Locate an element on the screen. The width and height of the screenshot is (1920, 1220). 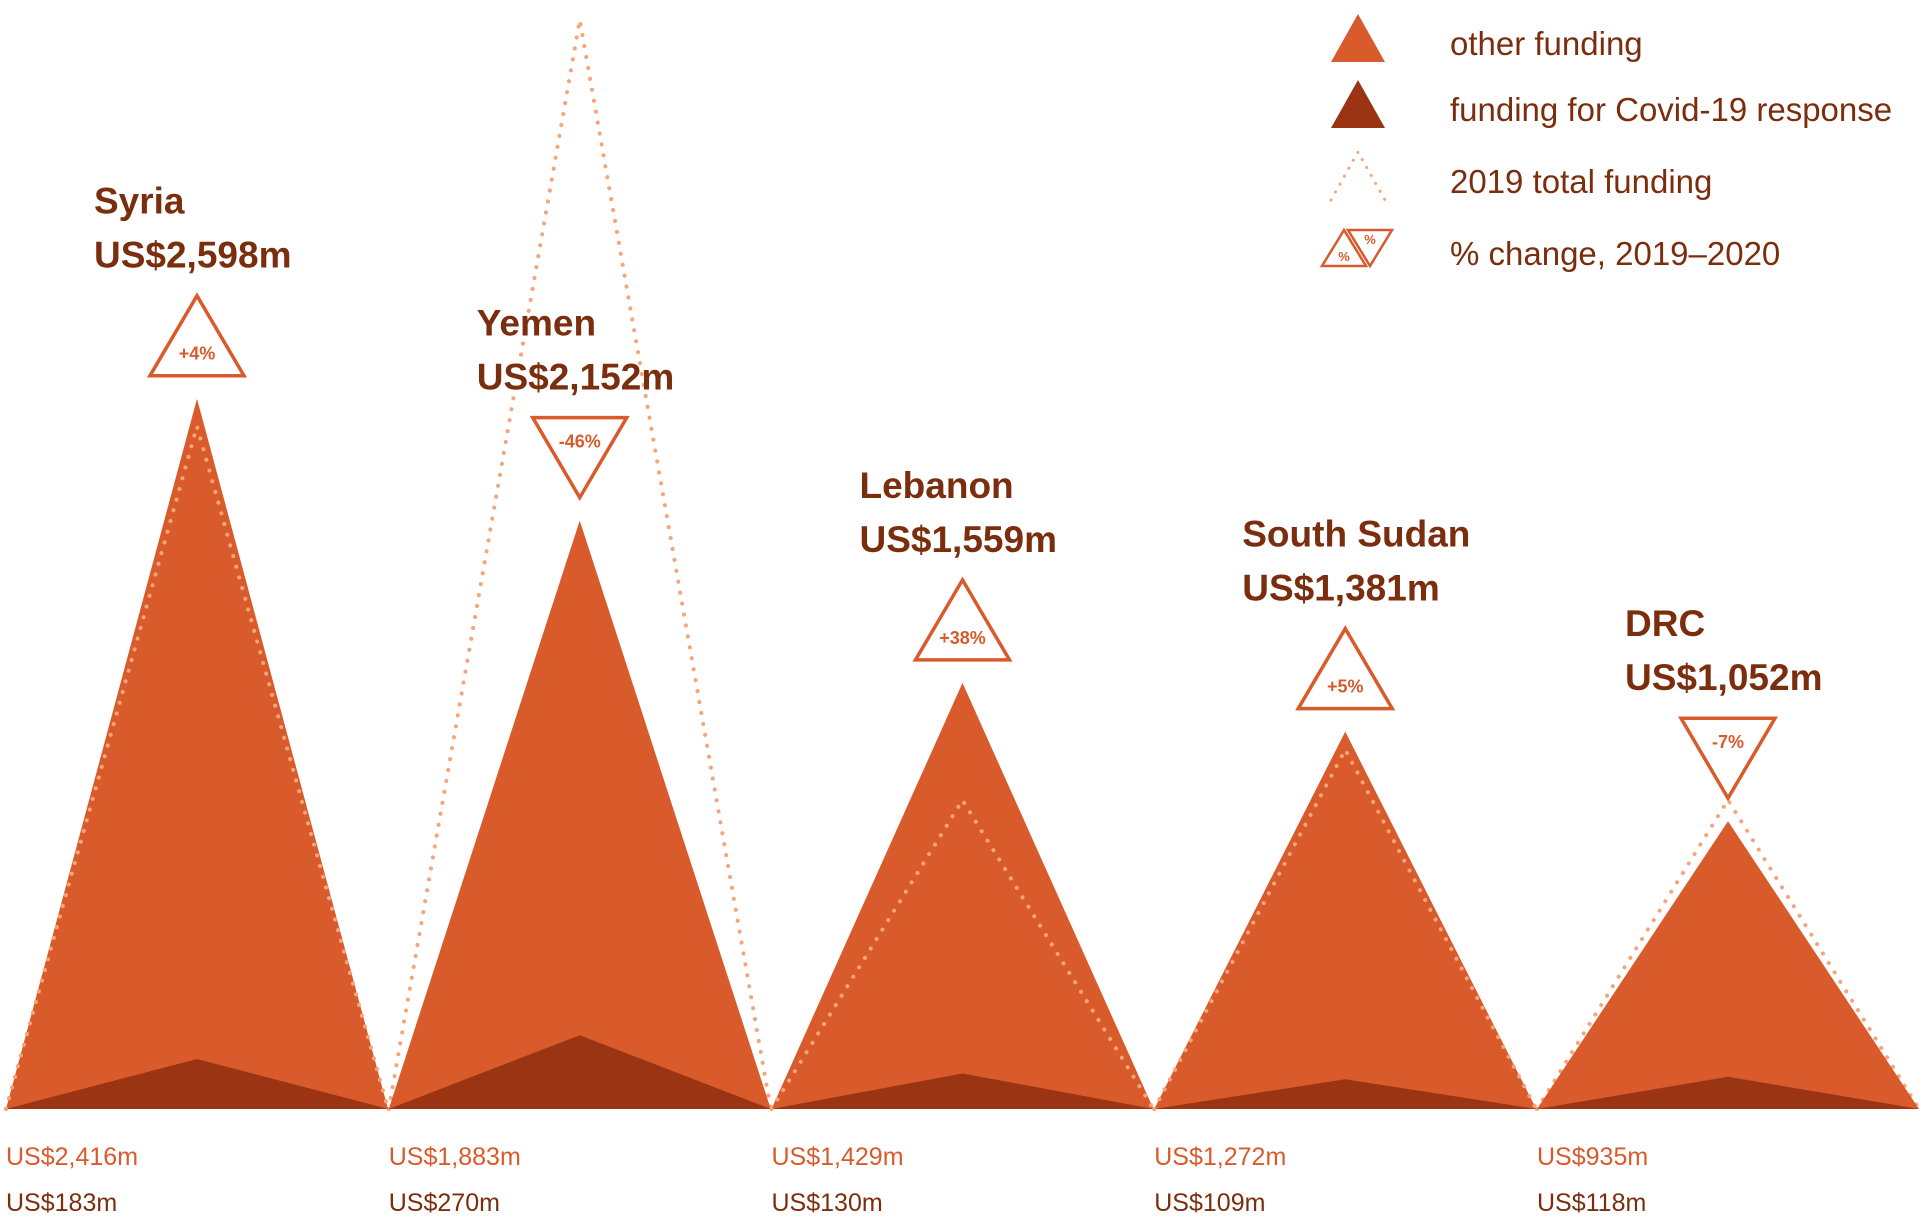
other-funding-triangle-lebanon is located at coordinates (962, 895).